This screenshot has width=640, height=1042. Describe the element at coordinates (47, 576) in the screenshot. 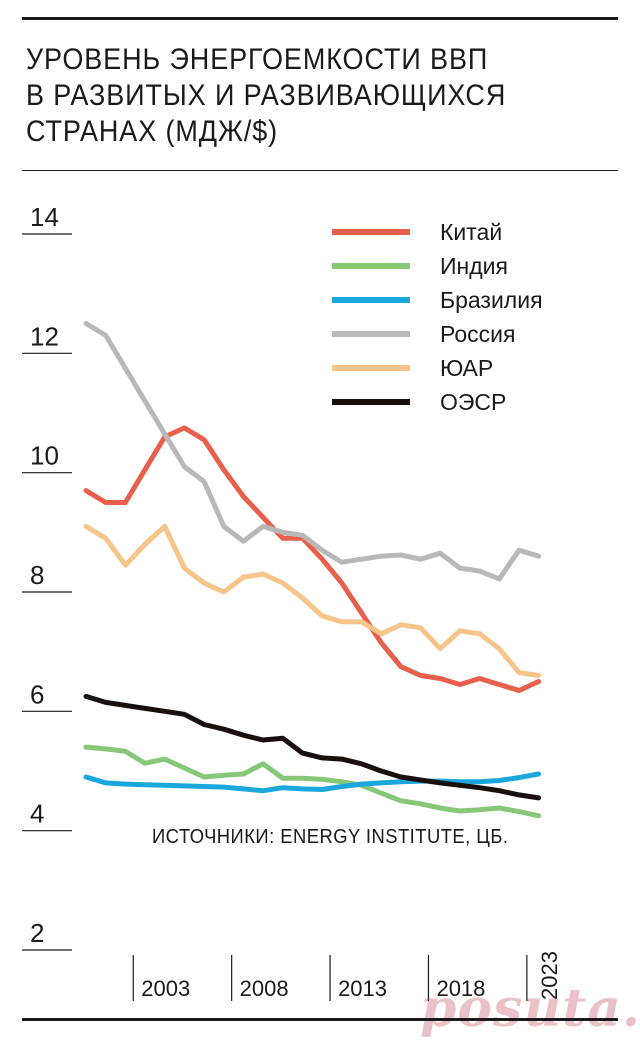

I see `y-axis: 14 12 10 8 6 4 2` at that location.